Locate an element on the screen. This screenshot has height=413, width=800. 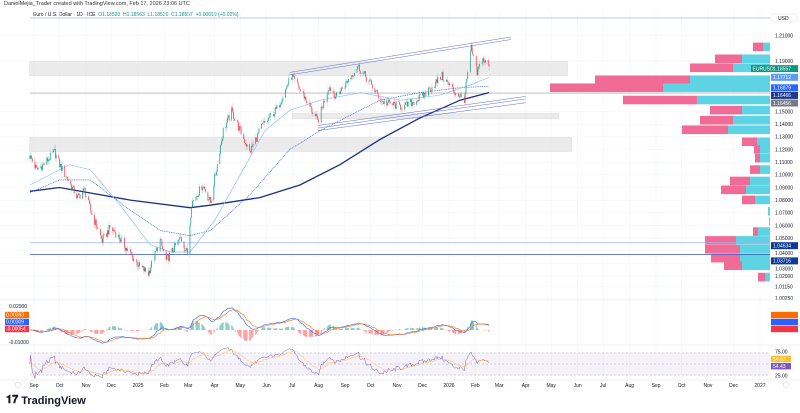
currency-box is located at coordinates (784, 18).